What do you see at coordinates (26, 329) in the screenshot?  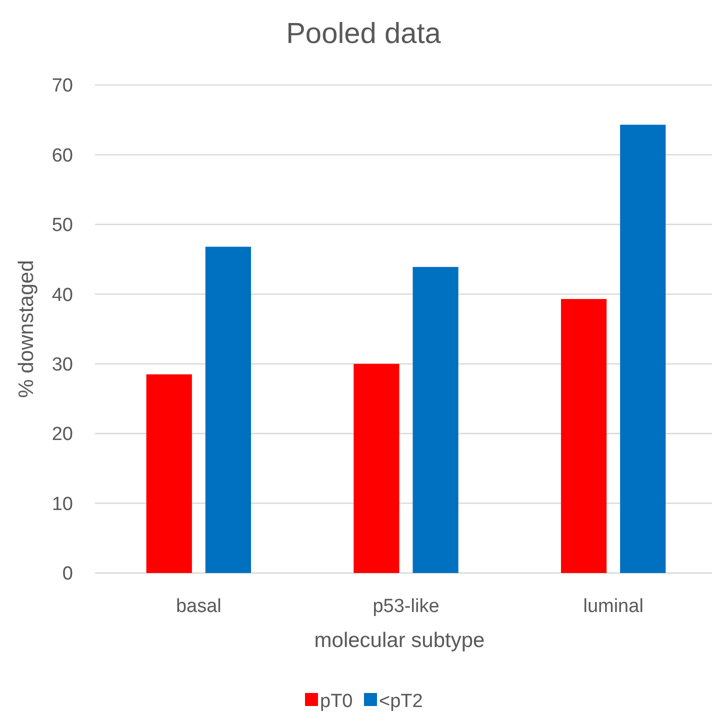 I see `y-axis-title: % downstaged` at bounding box center [26, 329].